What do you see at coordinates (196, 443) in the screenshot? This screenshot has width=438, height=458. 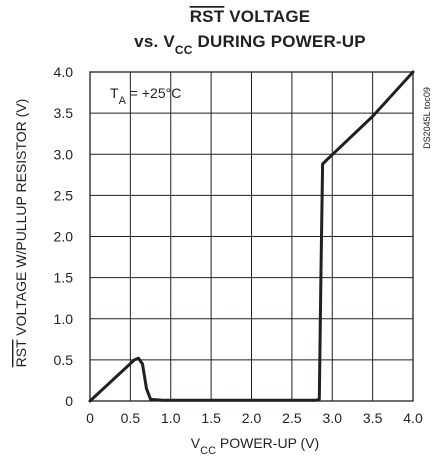 I see `xlabel-main: V` at bounding box center [196, 443].